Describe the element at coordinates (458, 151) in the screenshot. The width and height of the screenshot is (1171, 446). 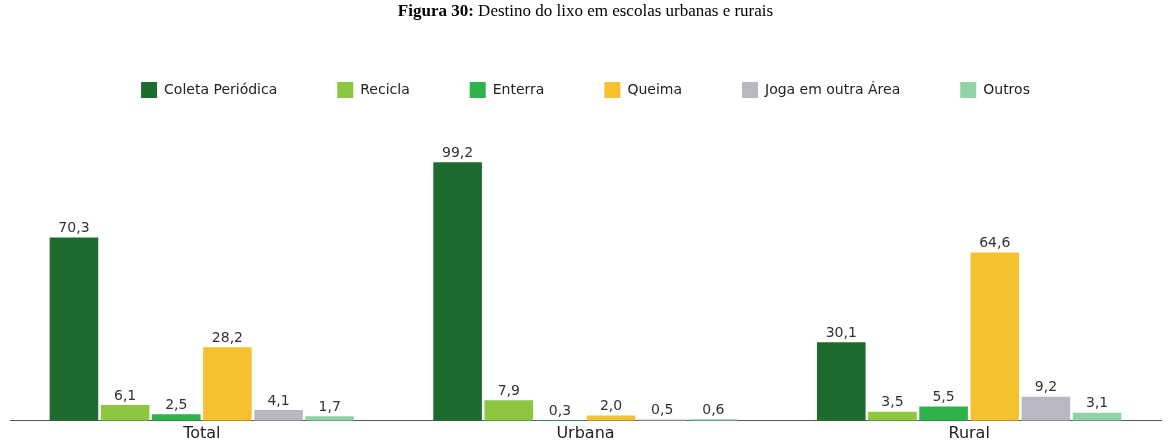
I see `data-label: 99,2` at that location.